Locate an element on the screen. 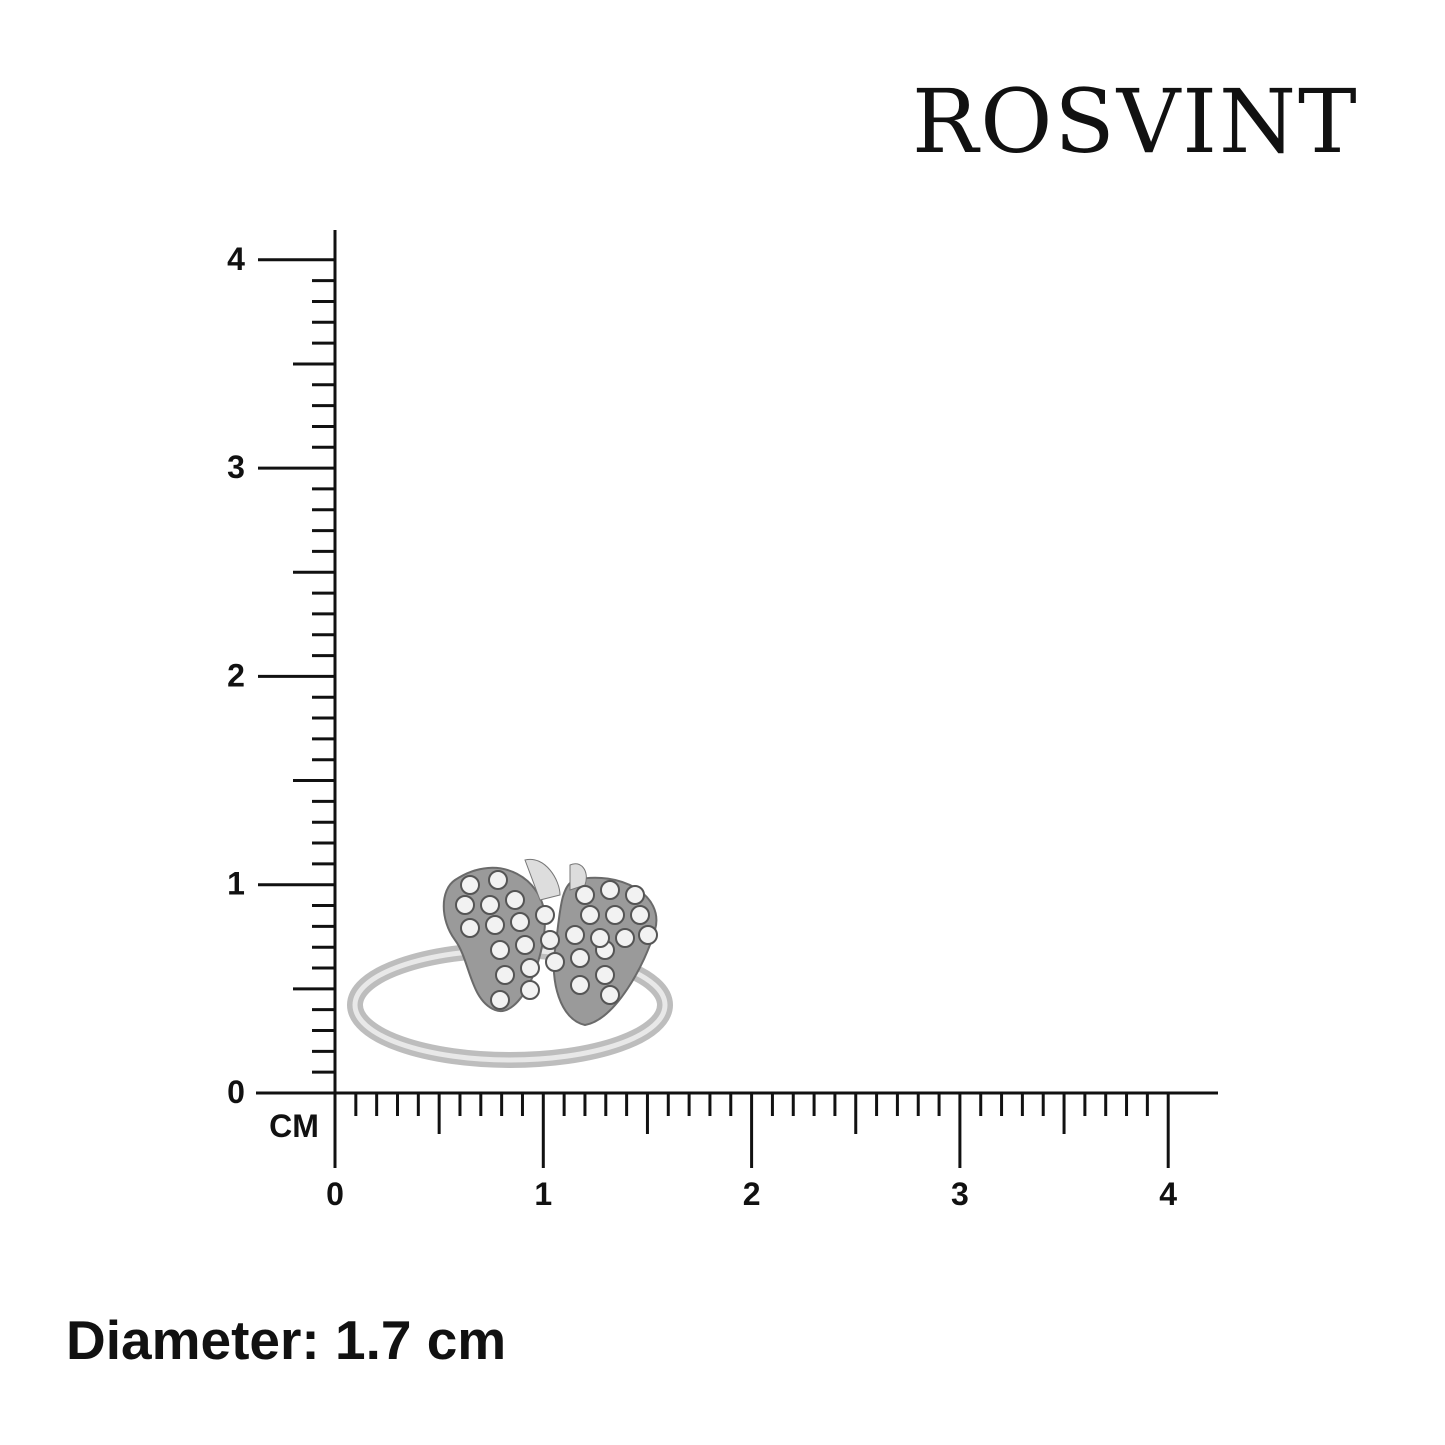 The height and width of the screenshot is (1445, 1445). y-tick-label: 1 is located at coordinates (236, 884).